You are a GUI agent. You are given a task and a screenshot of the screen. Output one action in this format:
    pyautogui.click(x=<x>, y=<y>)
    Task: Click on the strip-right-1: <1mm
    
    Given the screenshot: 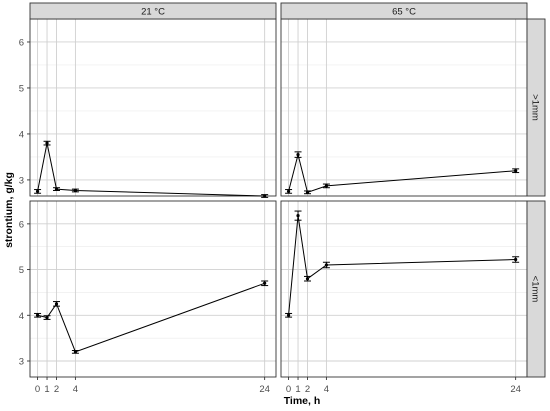 What is the action you would take?
    pyautogui.click(x=536, y=289)
    